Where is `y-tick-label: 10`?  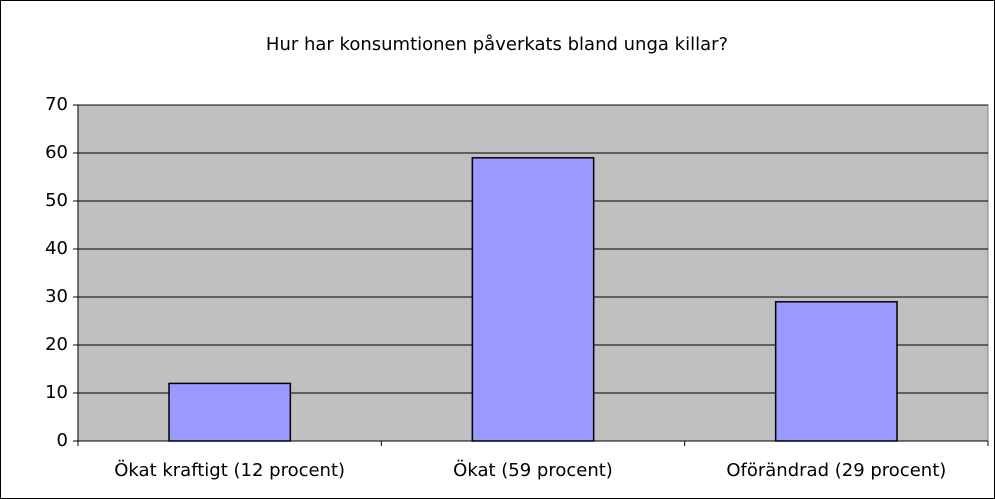 y-tick-label: 10 is located at coordinates (56, 392).